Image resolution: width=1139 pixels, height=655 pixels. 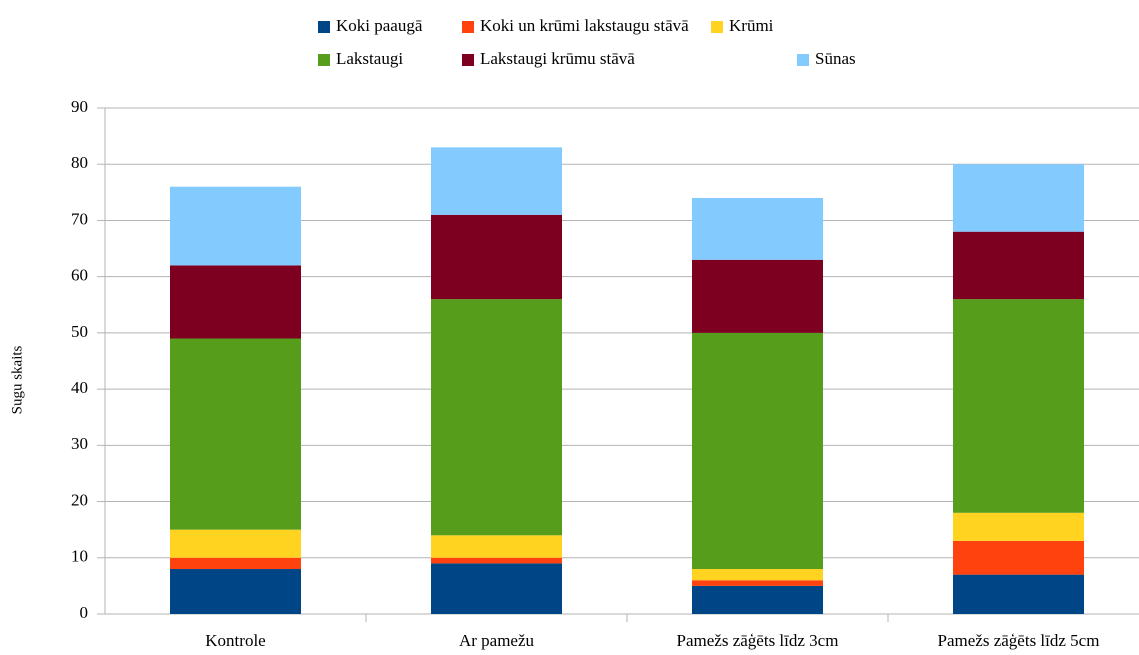 What do you see at coordinates (79, 218) in the screenshot?
I see `y-tick-label: 70` at bounding box center [79, 218].